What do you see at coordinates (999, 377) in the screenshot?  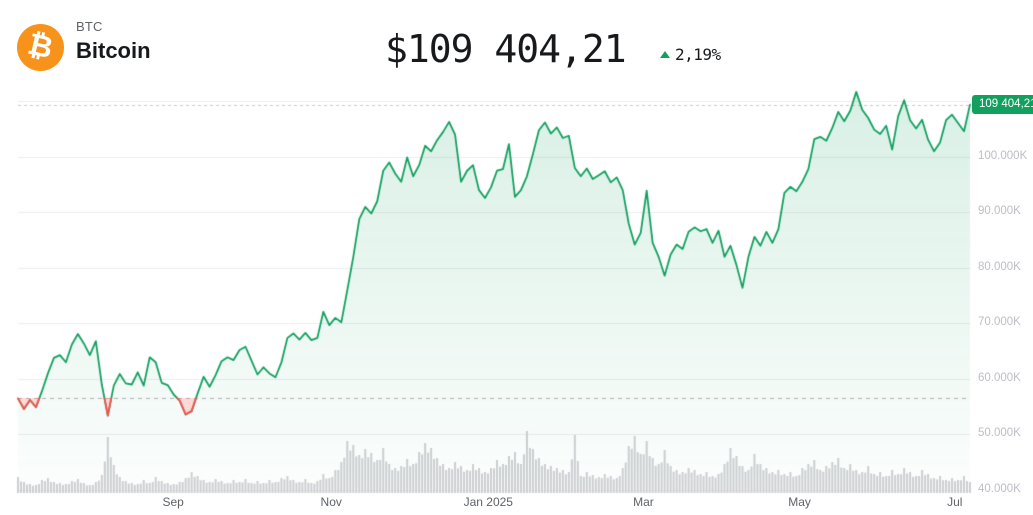 I see `y-axis-label: 60.000K` at bounding box center [999, 377].